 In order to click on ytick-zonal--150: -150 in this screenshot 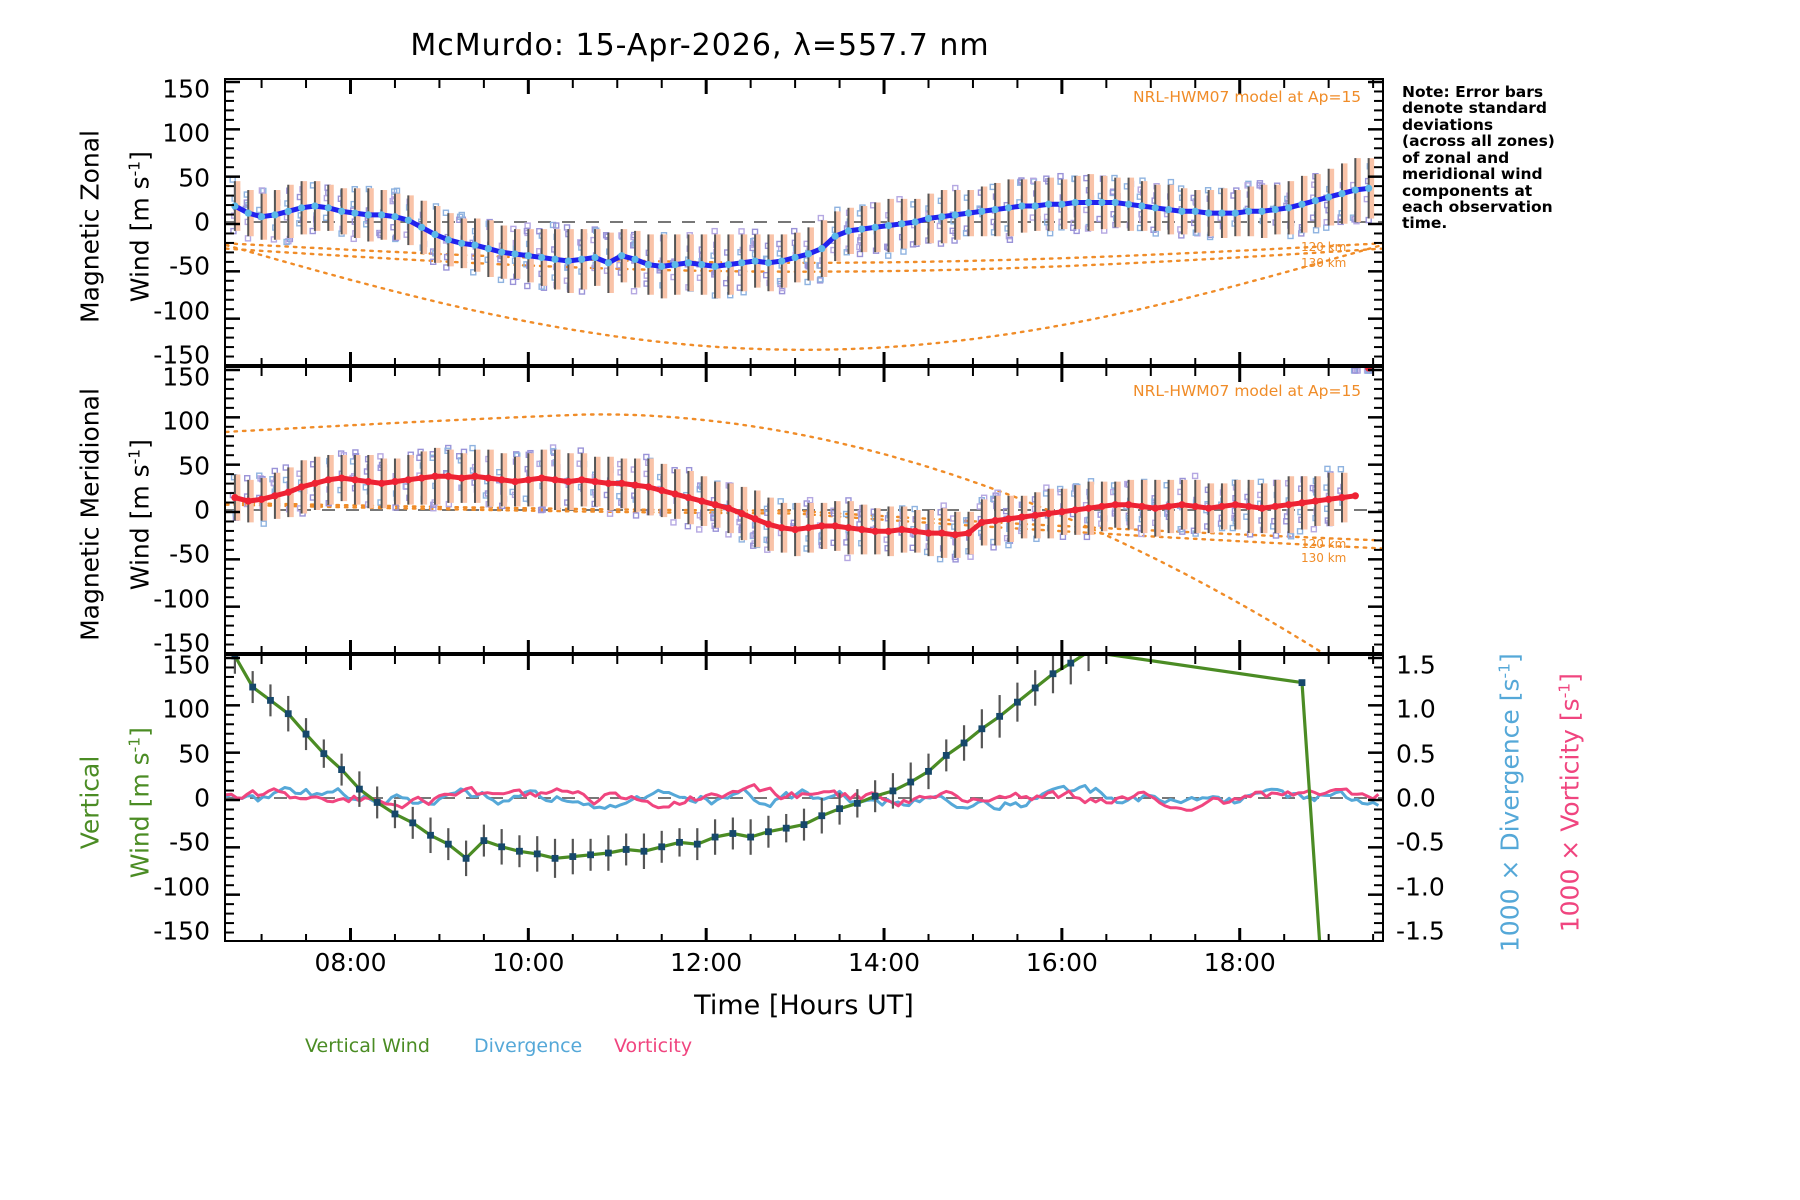, I will do `click(181, 355)`.